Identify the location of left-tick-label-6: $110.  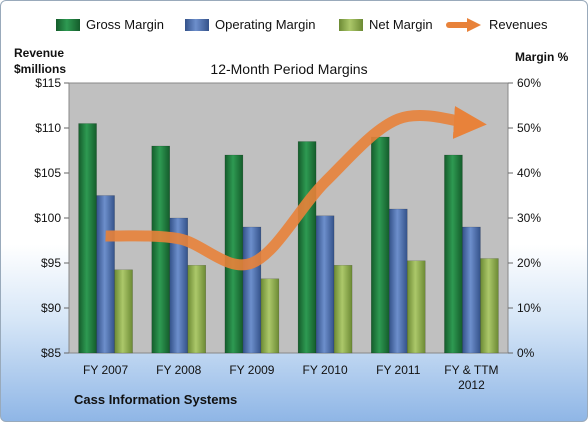
(48, 128).